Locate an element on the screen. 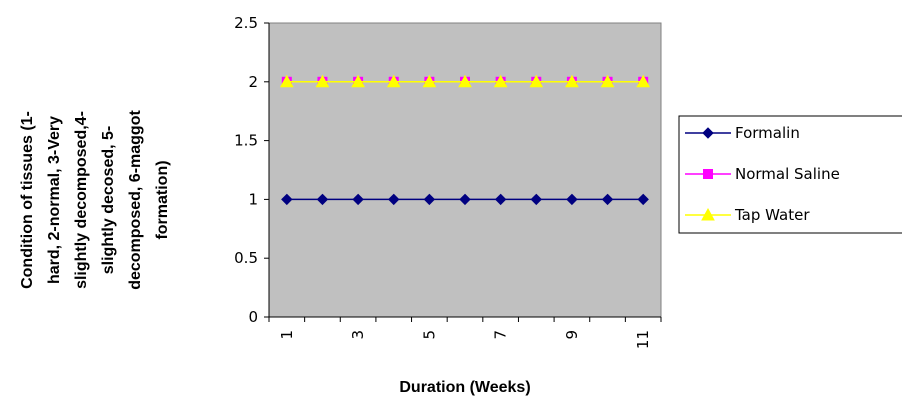 This screenshot has height=406, width=902. x-tick-label: 5 is located at coordinates (429, 335).